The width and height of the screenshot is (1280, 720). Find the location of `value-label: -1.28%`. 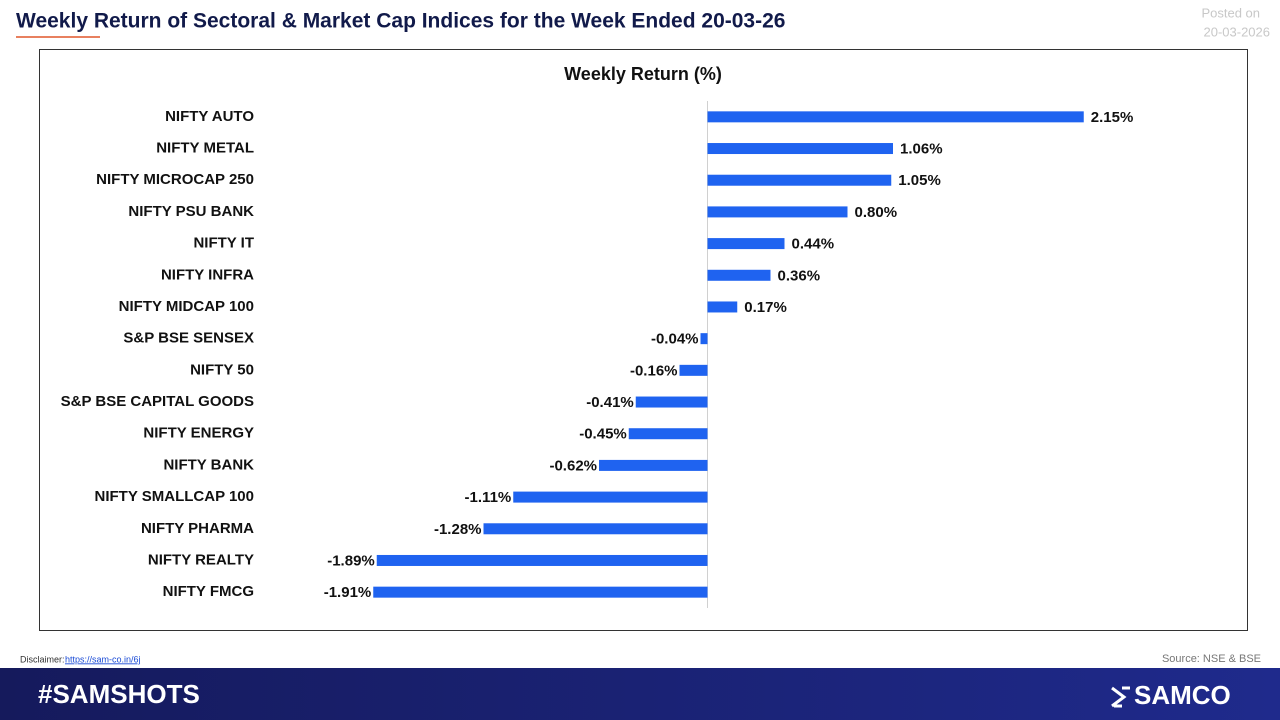

value-label: -1.28% is located at coordinates (458, 529).